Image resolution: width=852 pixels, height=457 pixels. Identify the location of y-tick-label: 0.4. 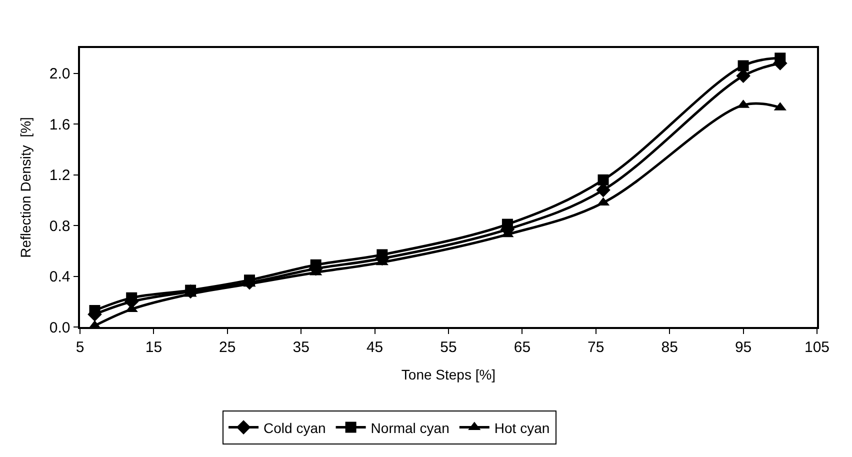
(59, 277).